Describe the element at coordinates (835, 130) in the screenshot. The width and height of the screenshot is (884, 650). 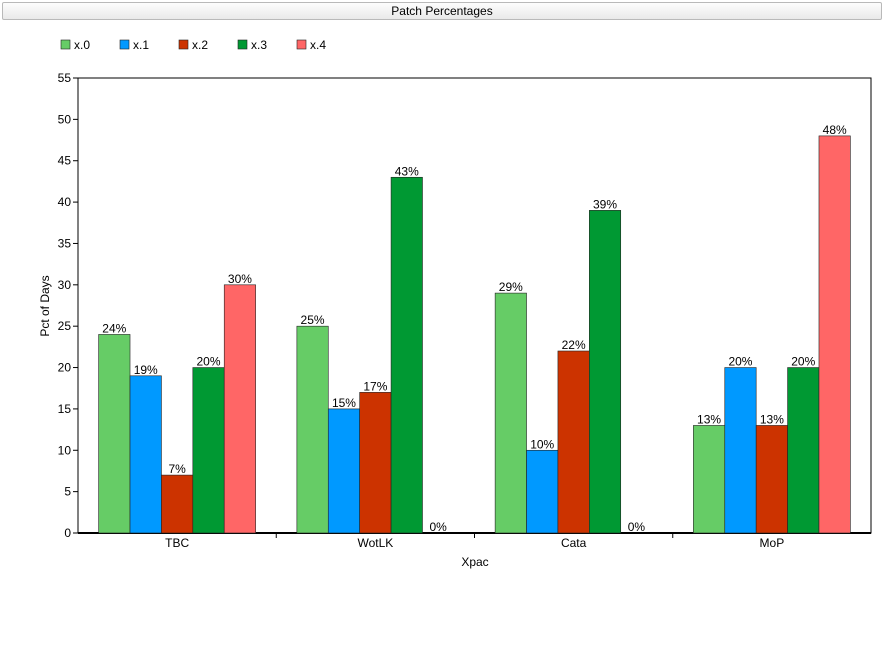
I see `data-label: 48%` at that location.